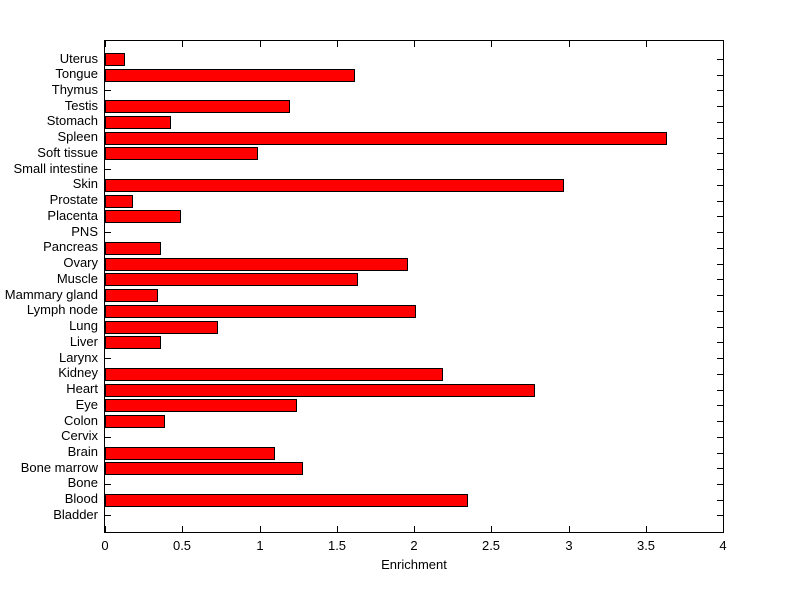 The height and width of the screenshot is (599, 800). What do you see at coordinates (386, 138) in the screenshot?
I see `bar-spleen` at bounding box center [386, 138].